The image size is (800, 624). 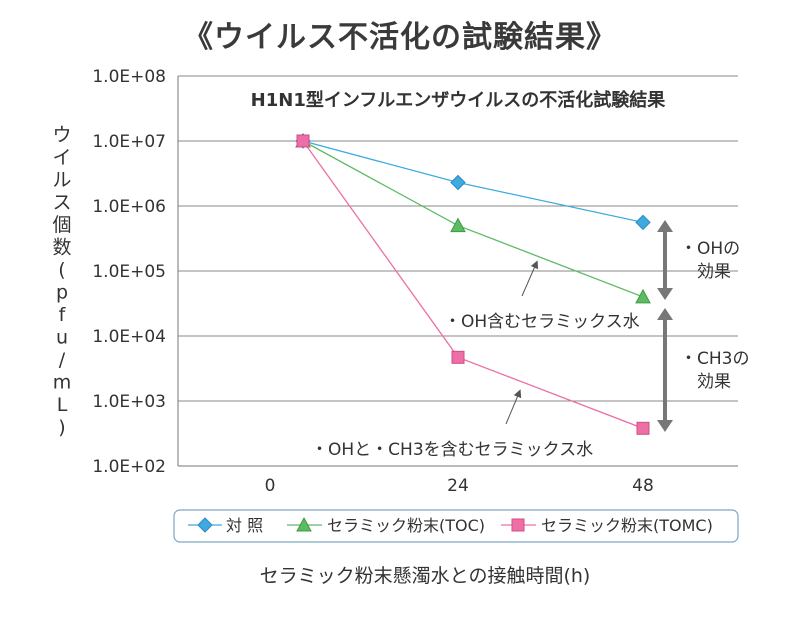 I want to click on x-tick-label: 48, so click(x=643, y=486).